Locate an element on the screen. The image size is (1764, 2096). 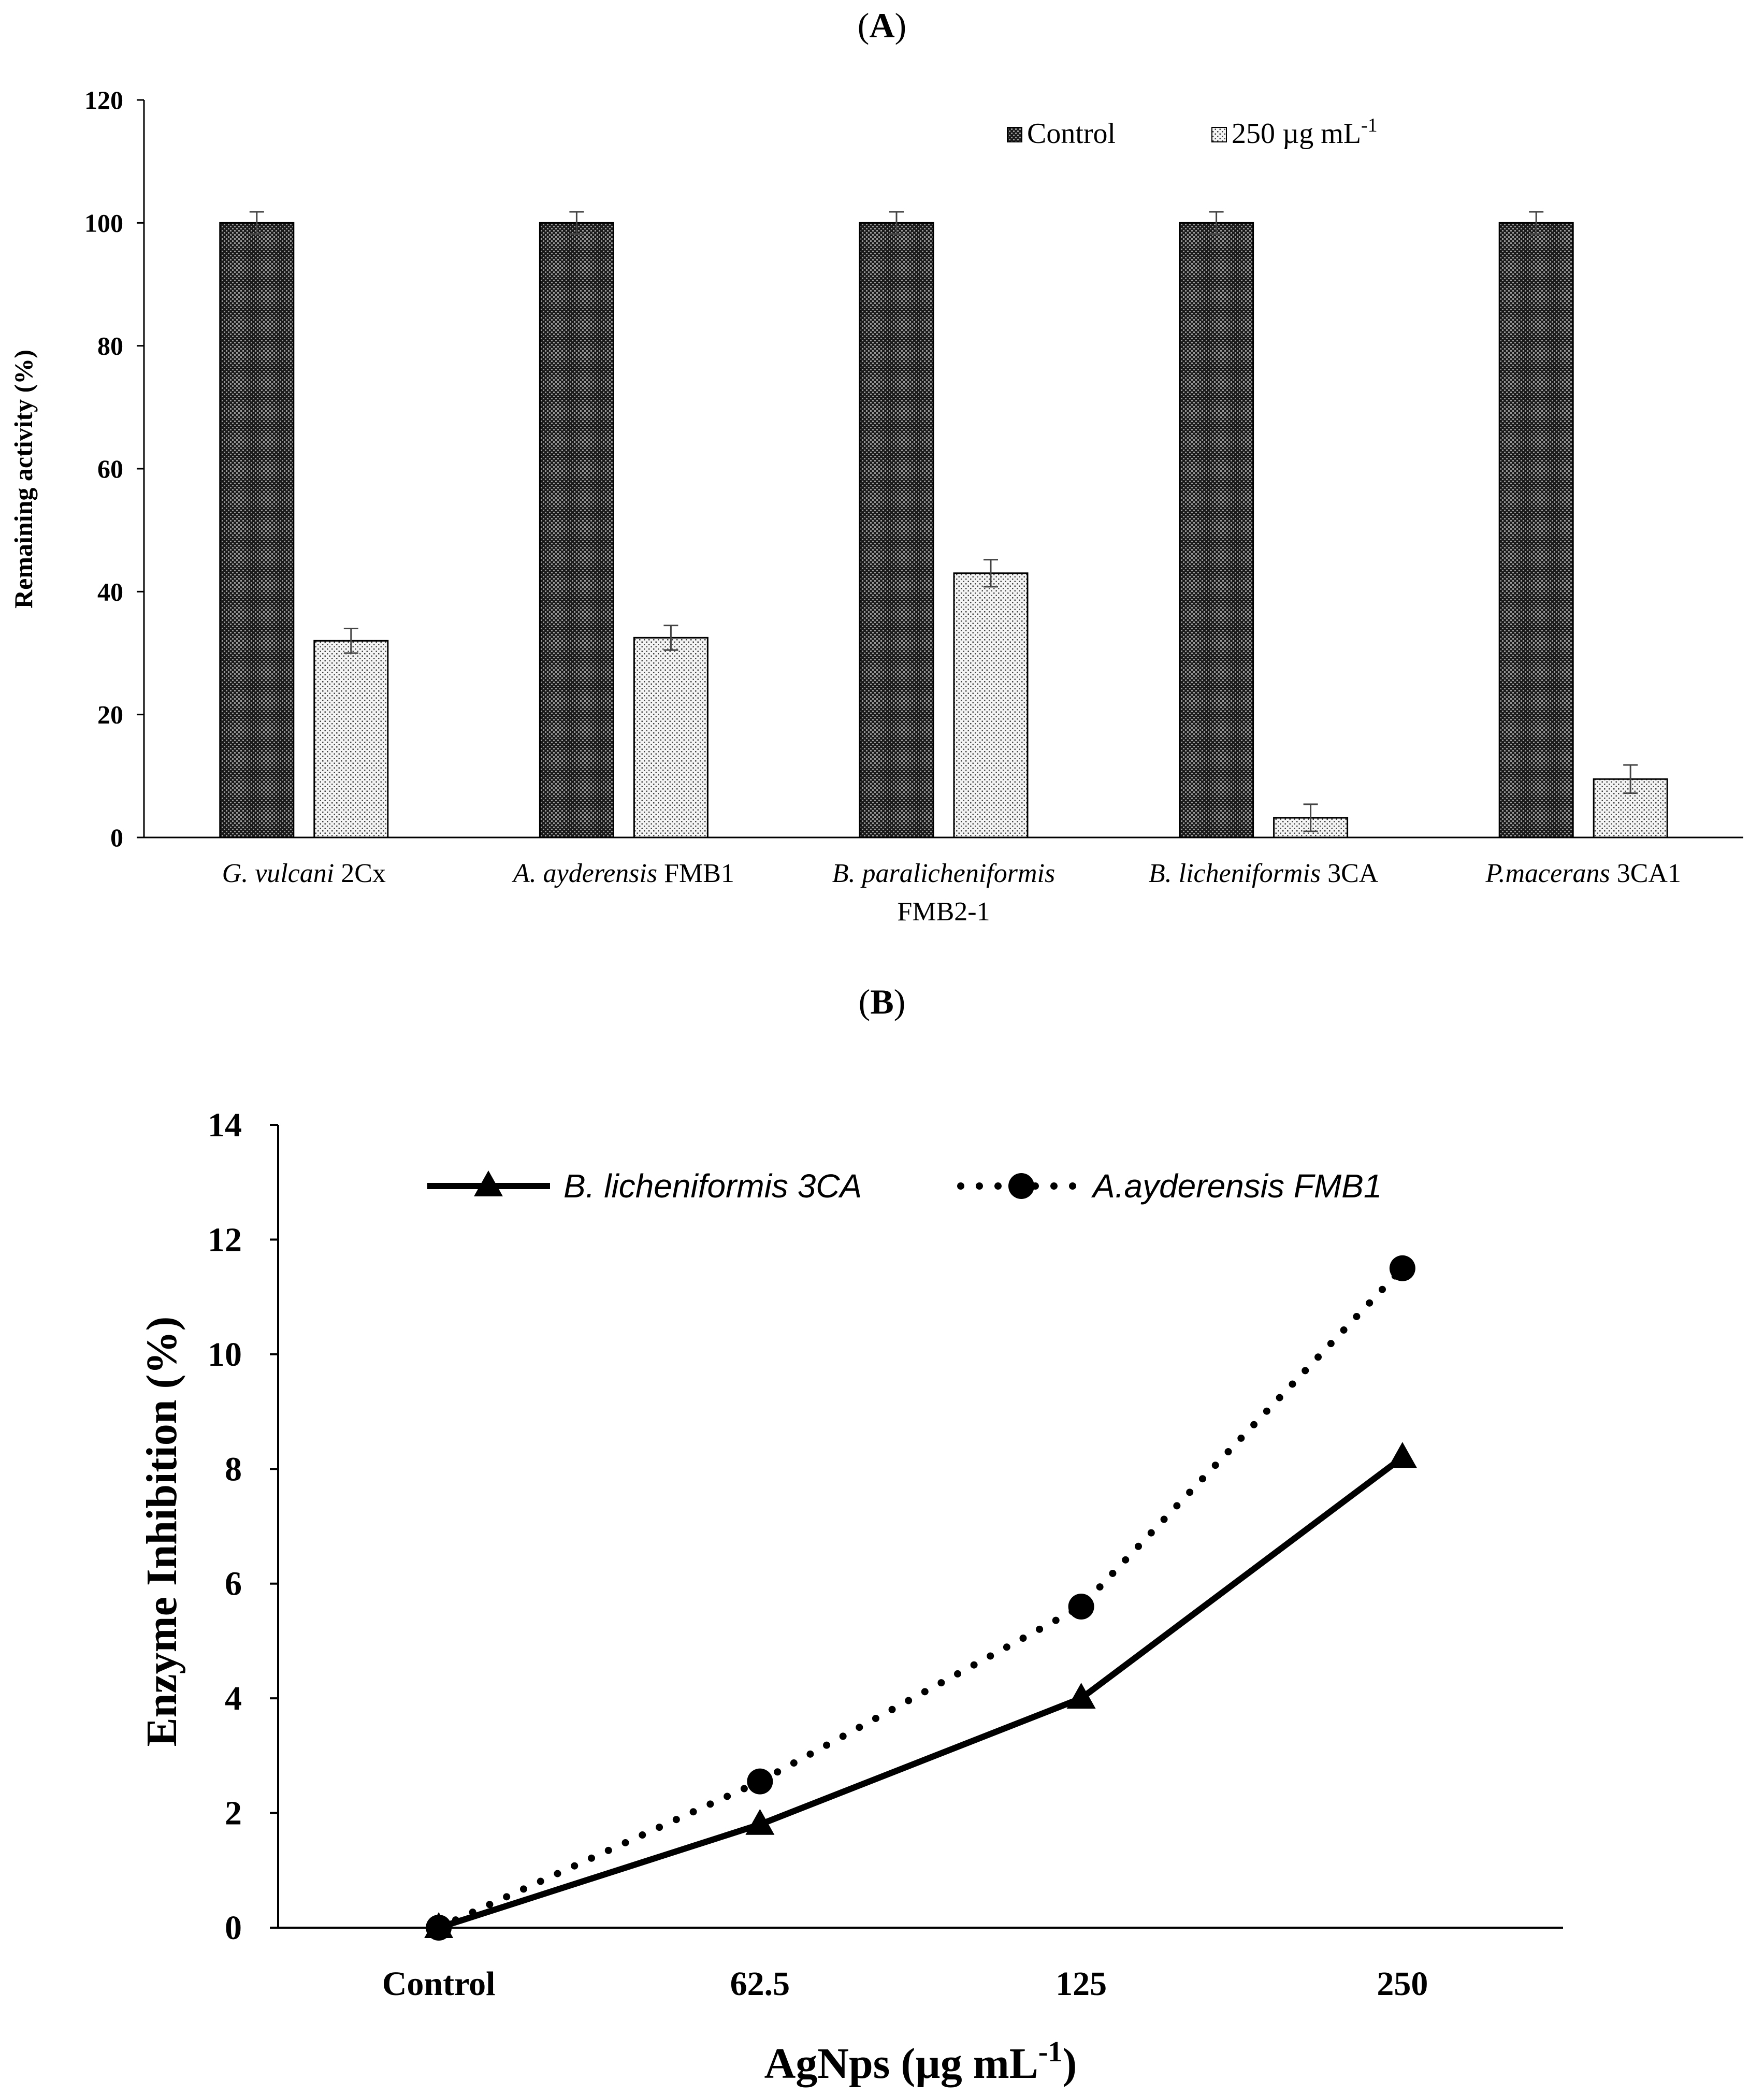
y-tick-label: 14 is located at coordinates (225, 1125).